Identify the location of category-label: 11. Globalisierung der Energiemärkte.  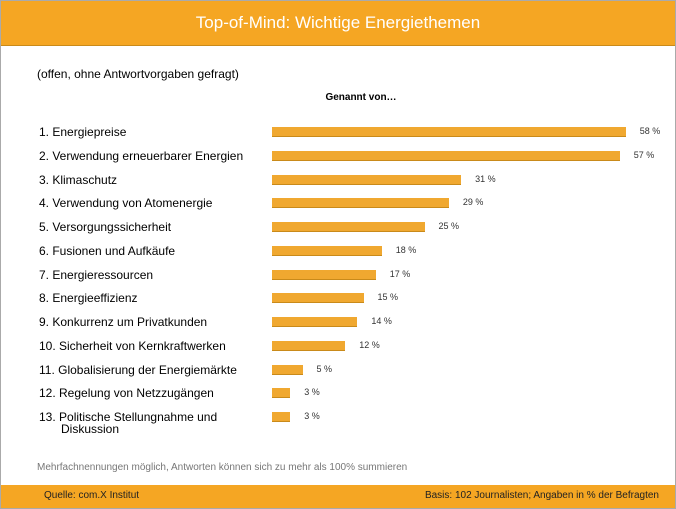
(138, 369).